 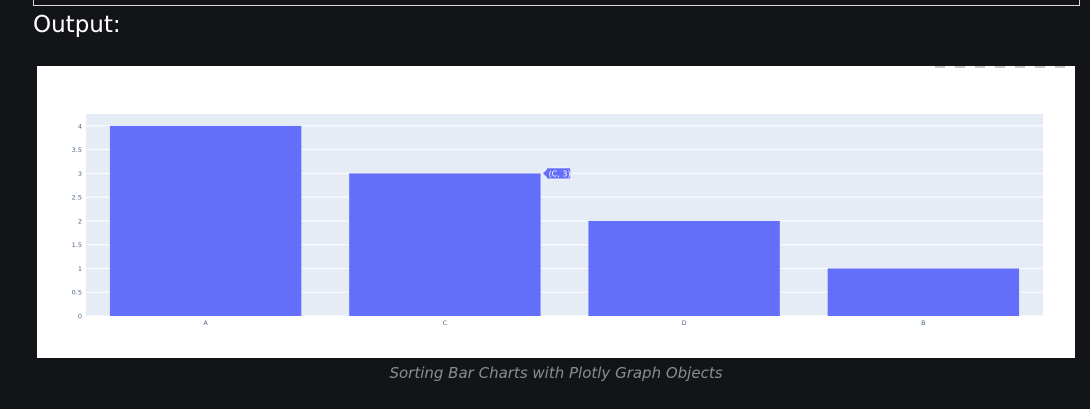 What do you see at coordinates (77, 293) in the screenshot?
I see `y-tick-label: 0.5` at bounding box center [77, 293].